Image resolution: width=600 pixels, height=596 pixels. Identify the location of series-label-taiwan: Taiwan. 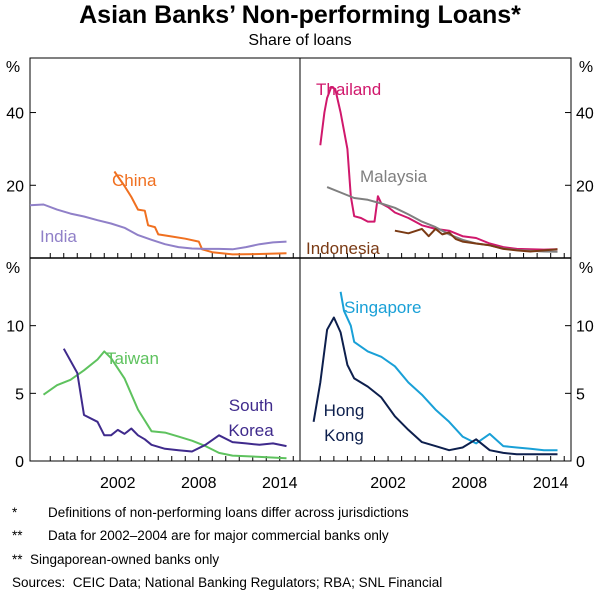
(132, 358).